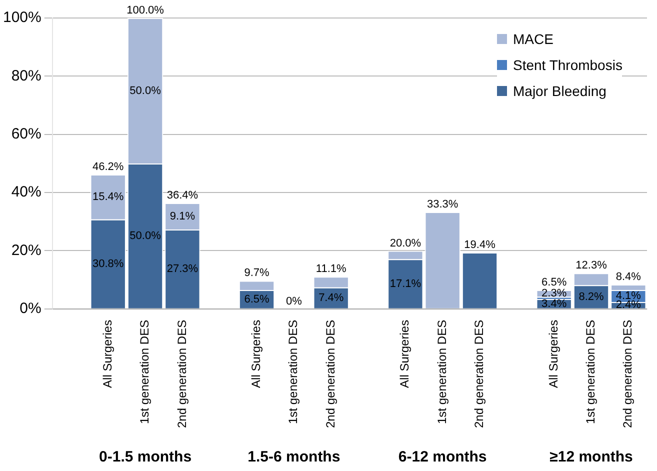 This screenshot has height=471, width=657. What do you see at coordinates (559, 91) in the screenshot?
I see `legend-label: Major Bleeding` at bounding box center [559, 91].